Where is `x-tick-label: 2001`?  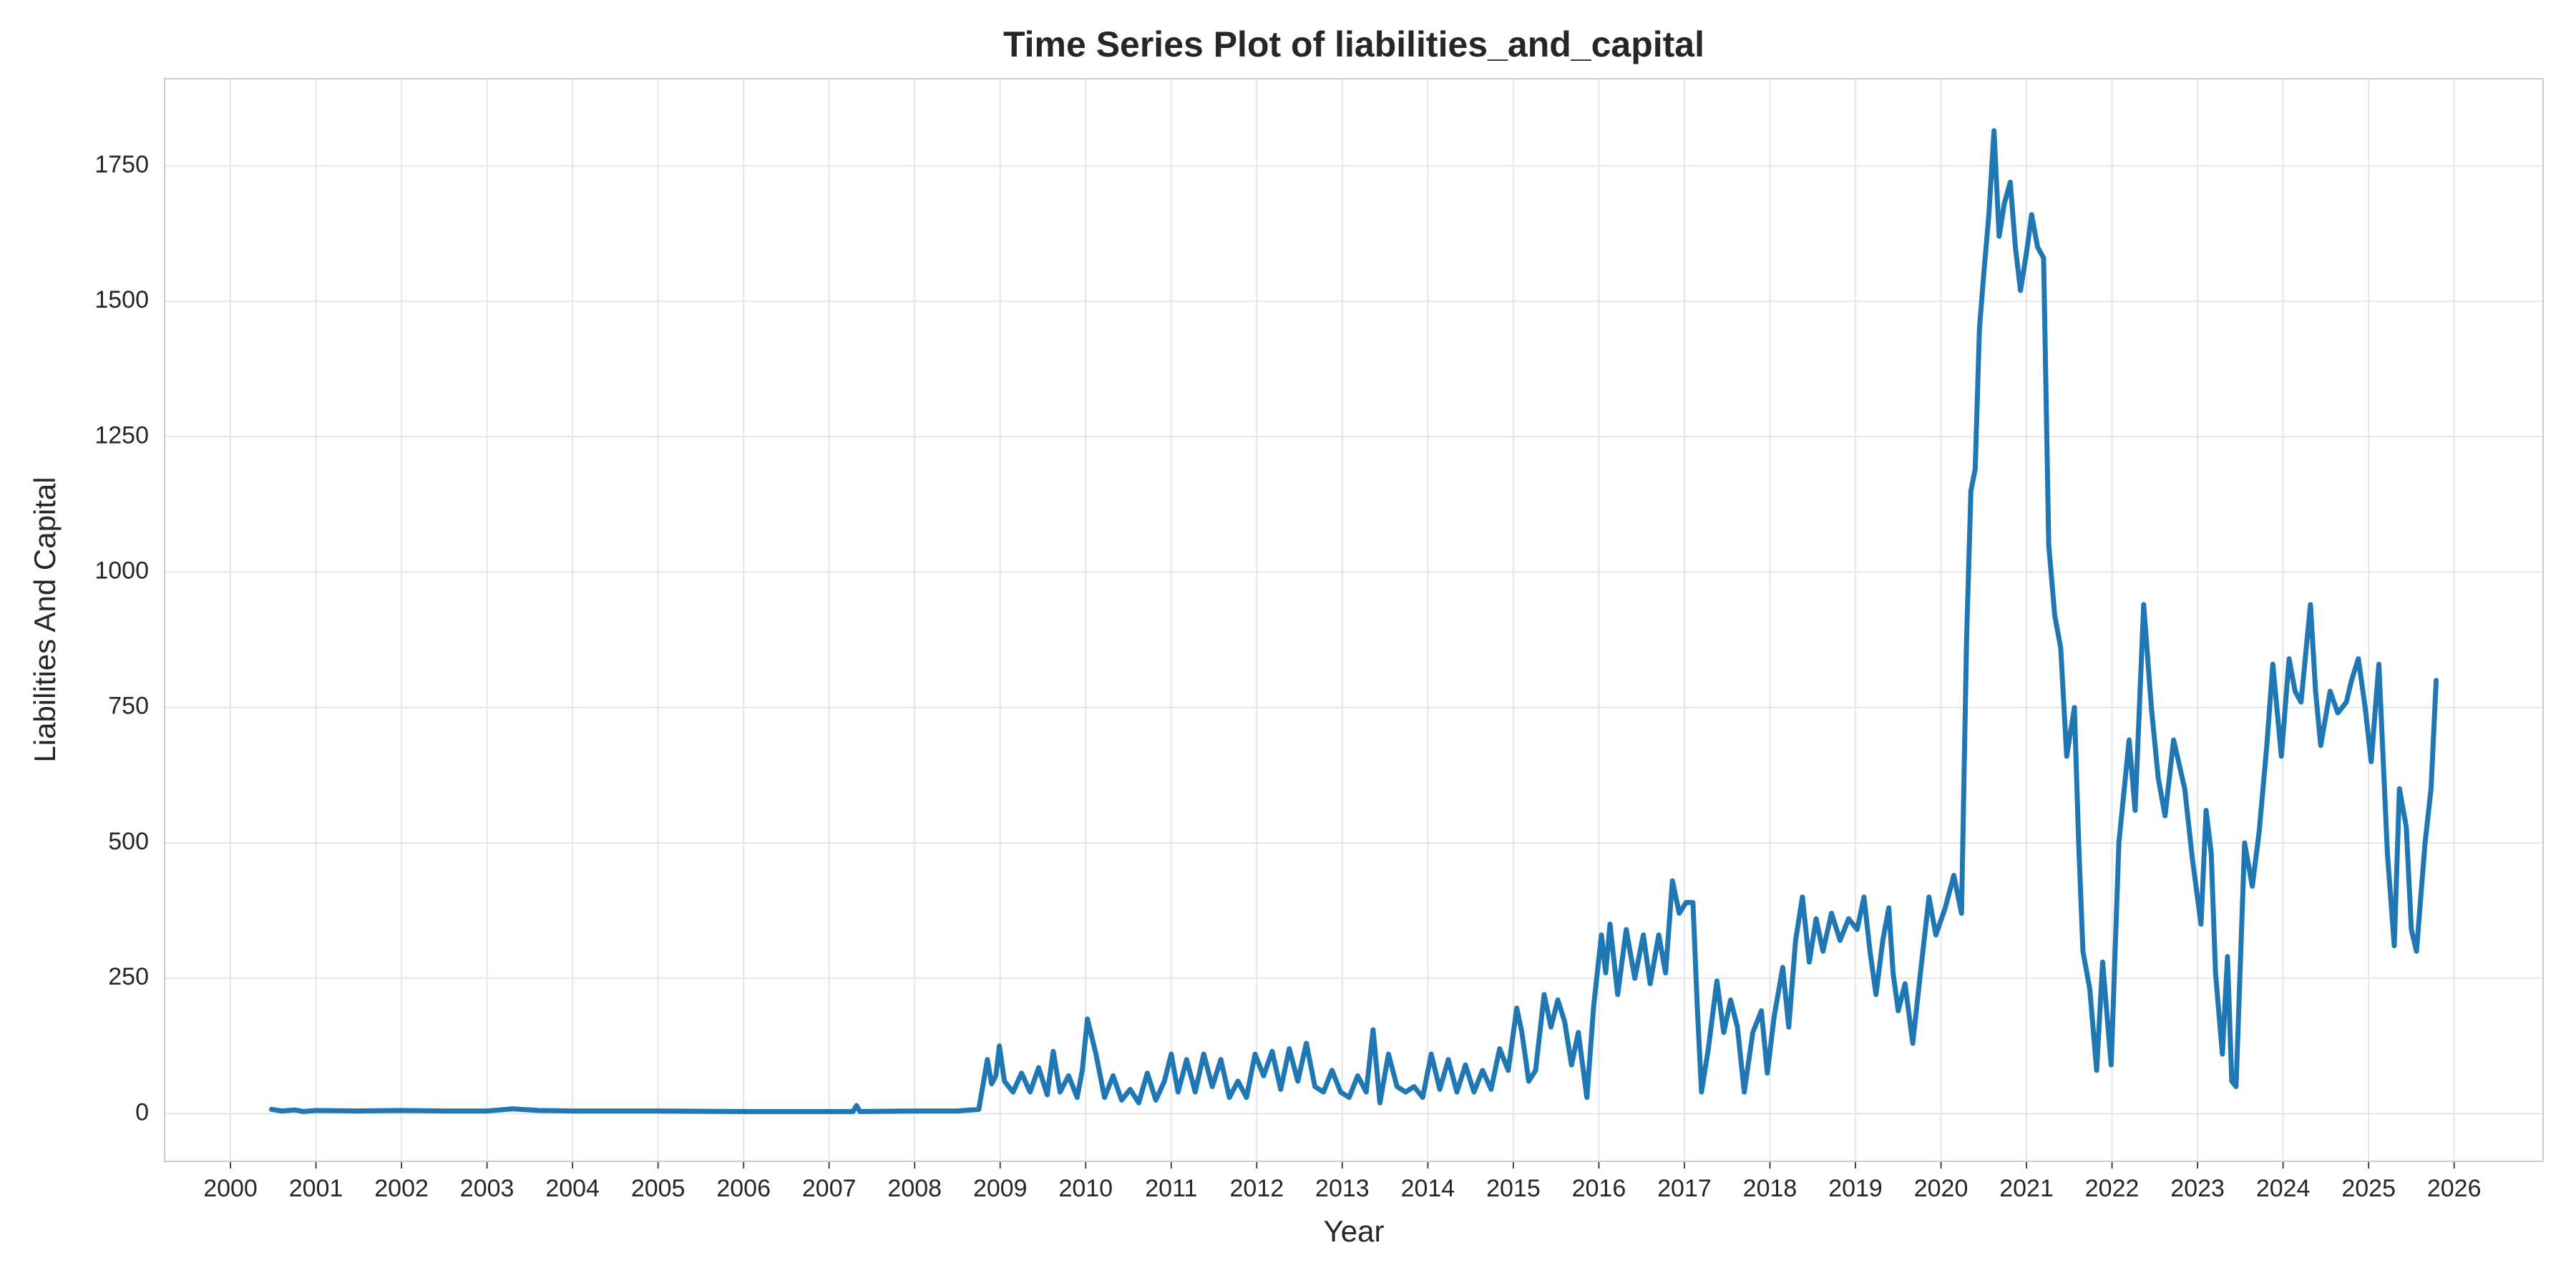
x-tick-label: 2001 is located at coordinates (316, 1188).